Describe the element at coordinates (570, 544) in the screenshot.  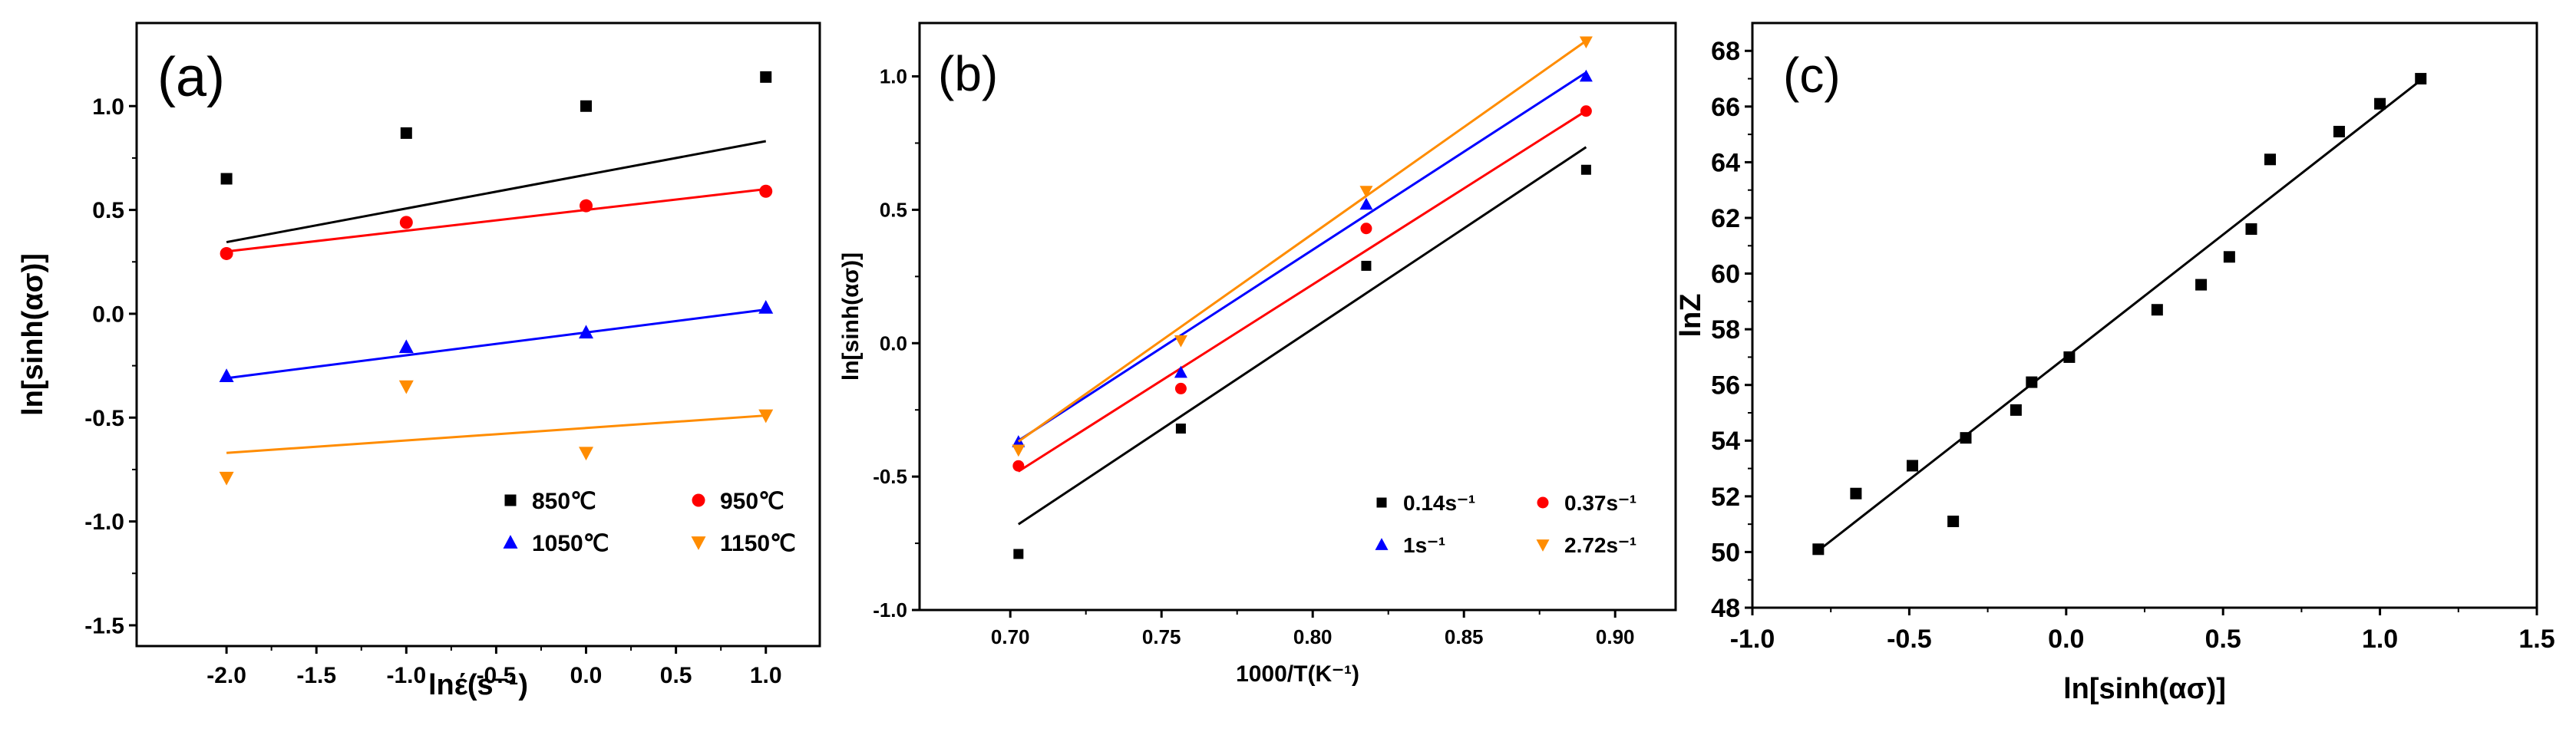
I see `legend-label: 1050℃` at that location.